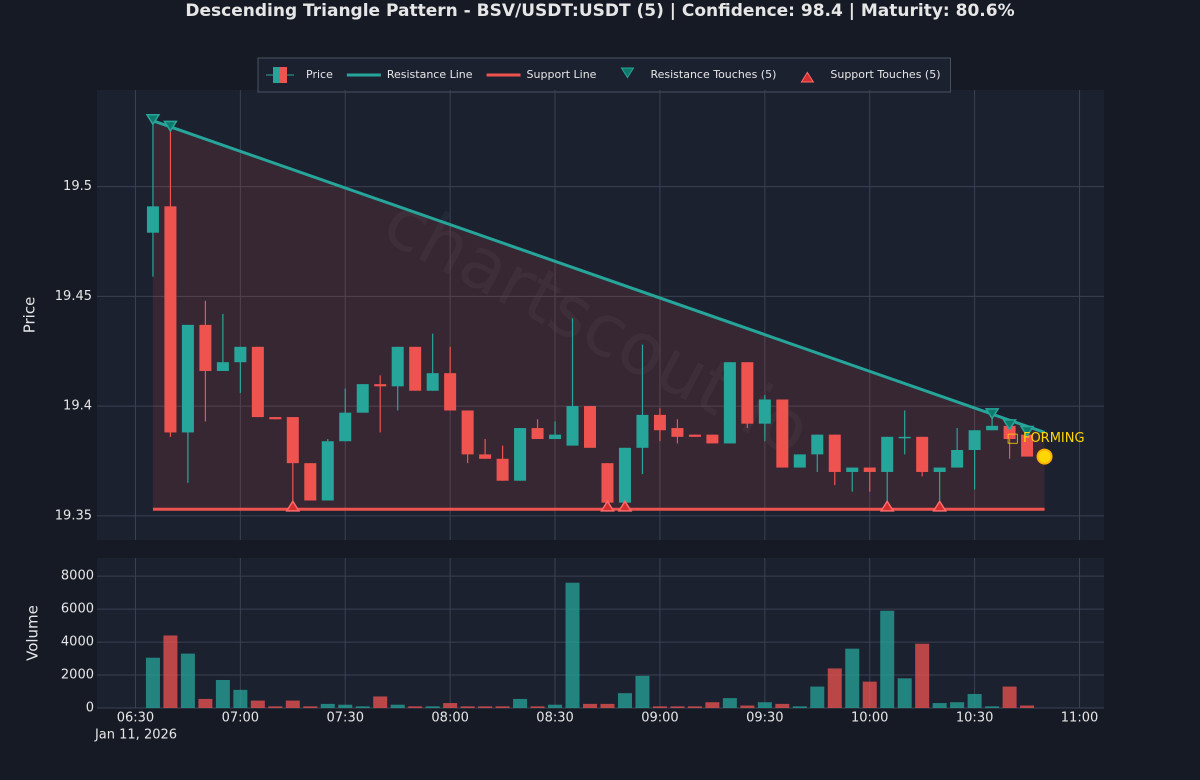 The width and height of the screenshot is (1200, 780). Describe the element at coordinates (430, 74) in the screenshot. I see `legend-label: Resistance Line` at that location.